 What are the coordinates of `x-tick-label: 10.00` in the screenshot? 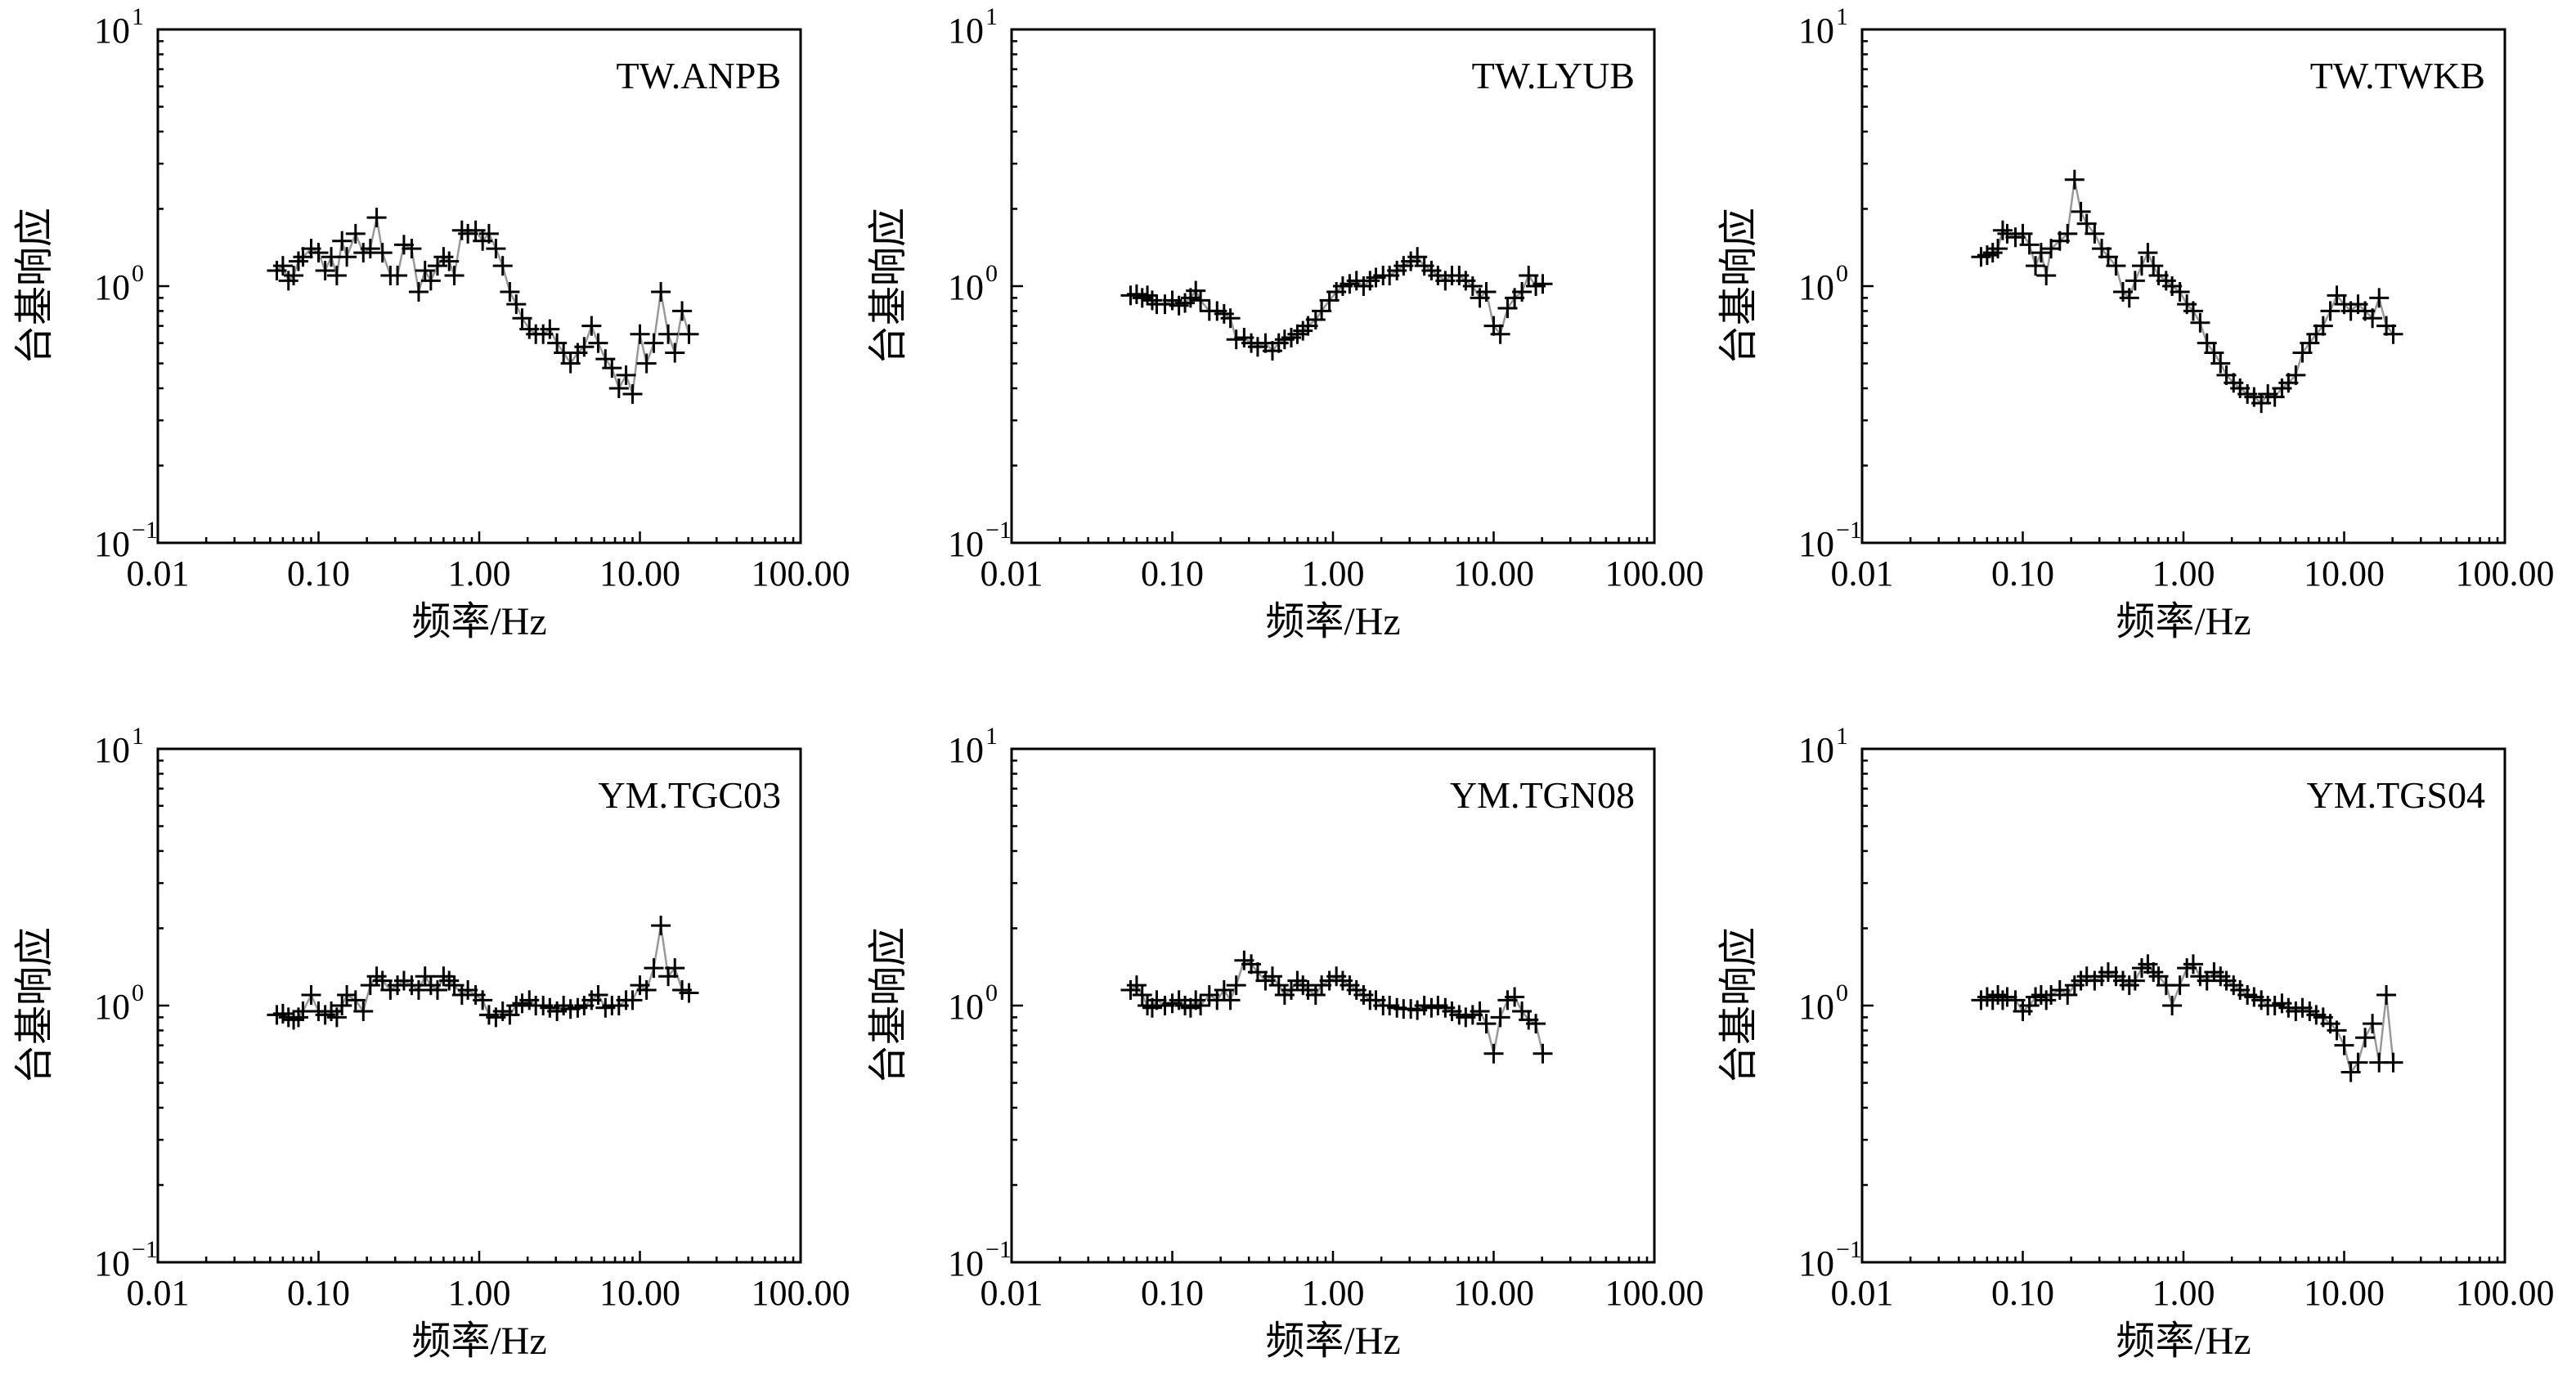 It's located at (1493, 573).